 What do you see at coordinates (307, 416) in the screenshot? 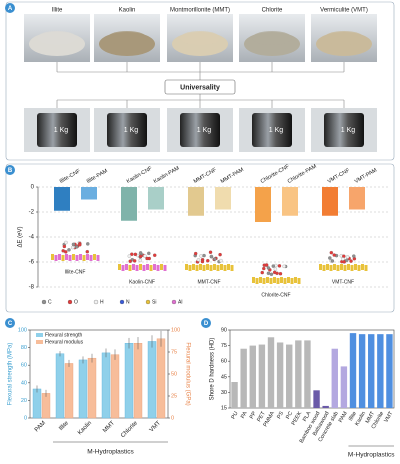
I see `x-tick-label: PLA` at bounding box center [307, 416].